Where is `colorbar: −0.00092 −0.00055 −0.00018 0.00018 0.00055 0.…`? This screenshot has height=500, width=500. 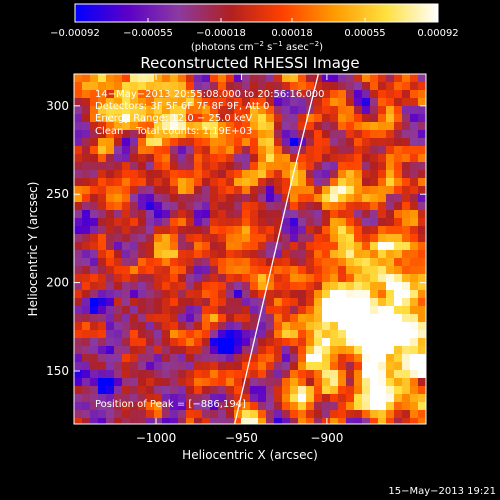 colorbar: −0.00092 −0.00055 −0.00018 0.00018 0.00055 0.… is located at coordinates (254, 28).